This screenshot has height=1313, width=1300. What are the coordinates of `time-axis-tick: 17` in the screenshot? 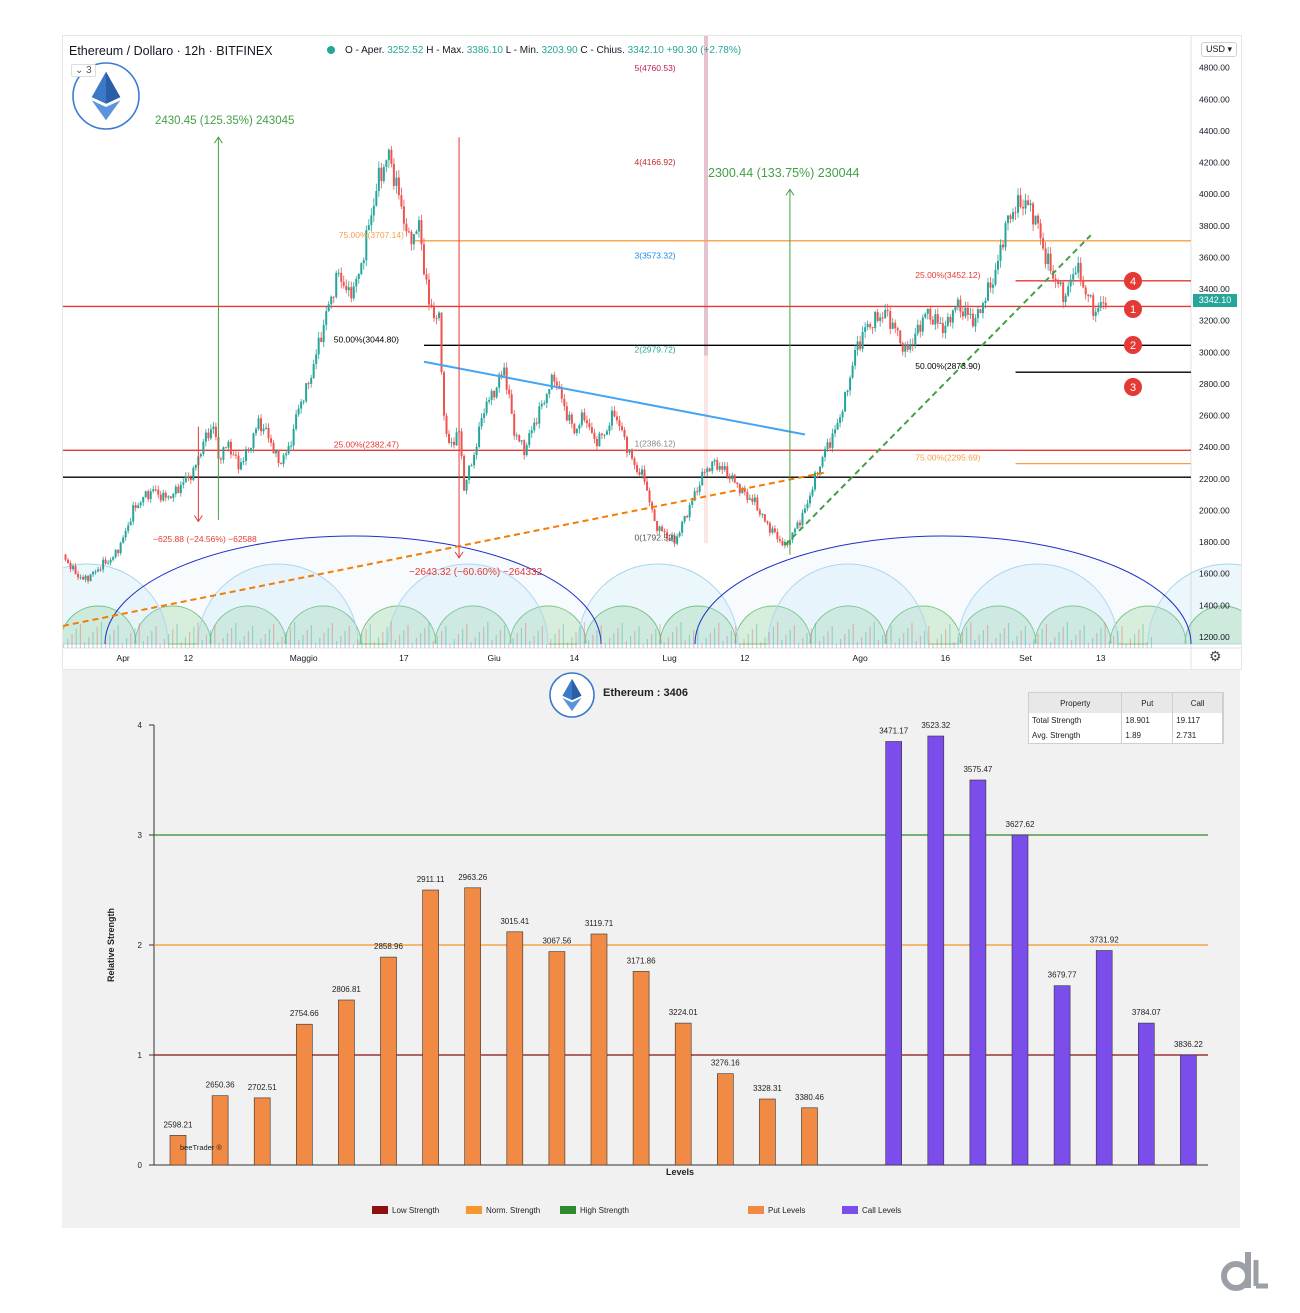 It's located at (404, 658).